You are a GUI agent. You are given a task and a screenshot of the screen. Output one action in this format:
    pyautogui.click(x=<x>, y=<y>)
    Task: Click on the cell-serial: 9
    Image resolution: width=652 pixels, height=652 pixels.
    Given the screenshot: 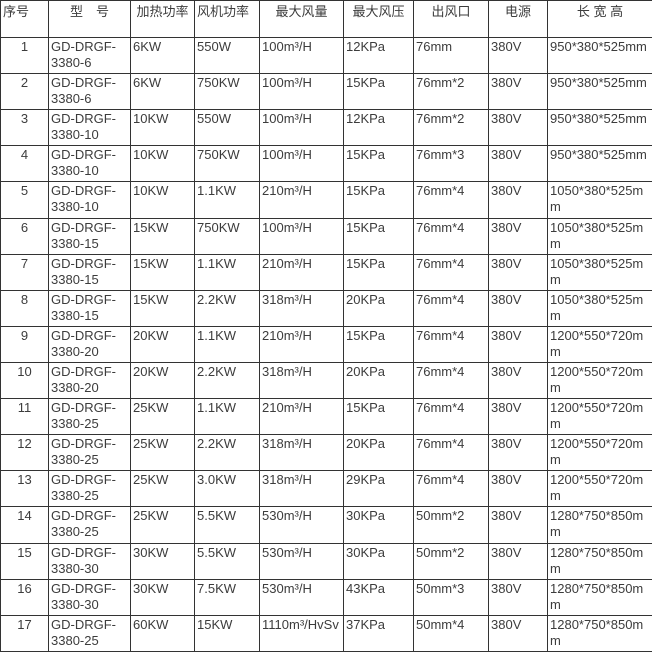 What is the action you would take?
    pyautogui.click(x=24, y=344)
    